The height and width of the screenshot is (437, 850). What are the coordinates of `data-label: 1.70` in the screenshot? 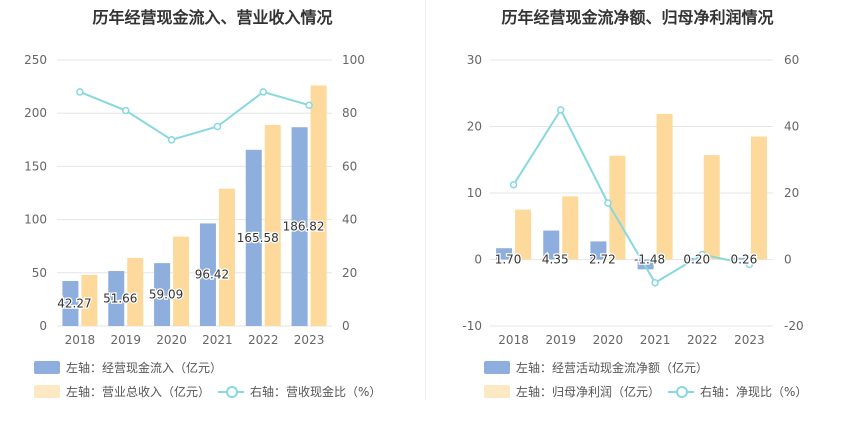 It's located at (508, 260).